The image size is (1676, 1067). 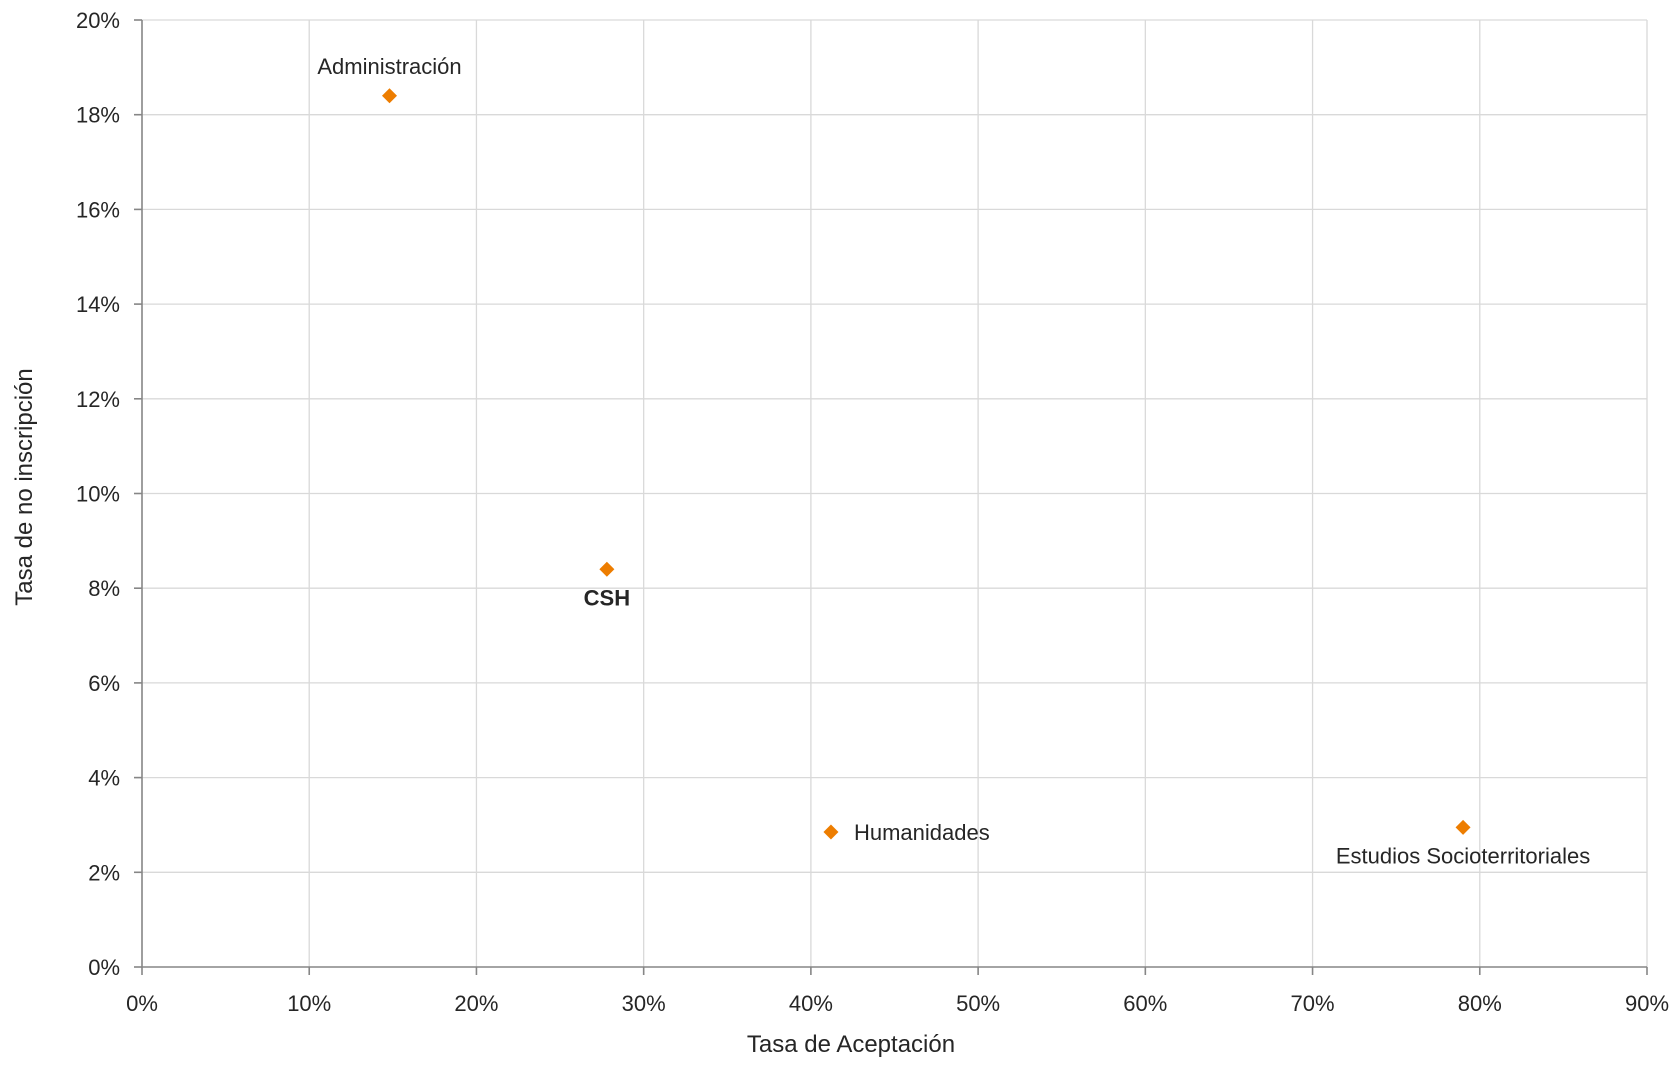 What do you see at coordinates (98, 209) in the screenshot?
I see `y-tick-label: 16%` at bounding box center [98, 209].